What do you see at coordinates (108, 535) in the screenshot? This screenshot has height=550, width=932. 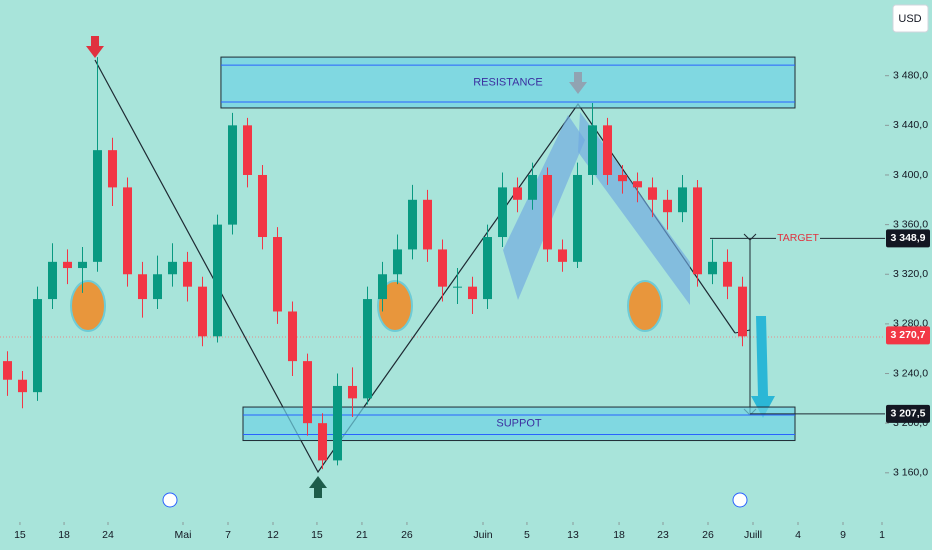 I see `x-tick-label: 24` at bounding box center [108, 535].